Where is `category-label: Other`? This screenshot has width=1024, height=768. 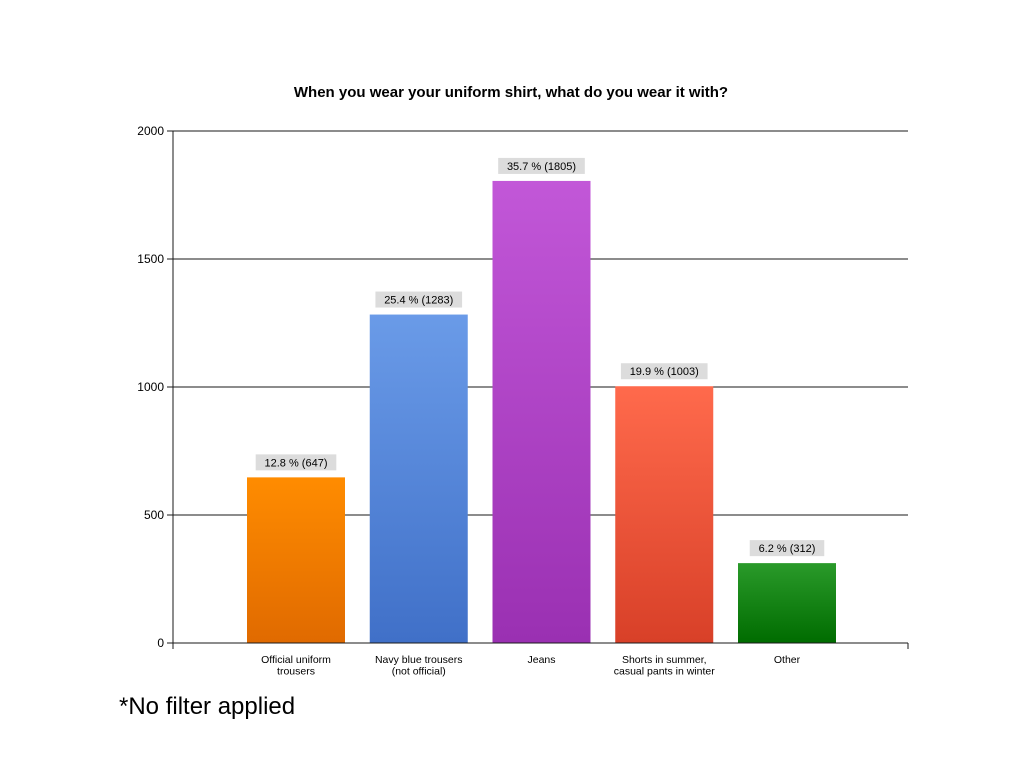
category-label: Other is located at coordinates (787, 660).